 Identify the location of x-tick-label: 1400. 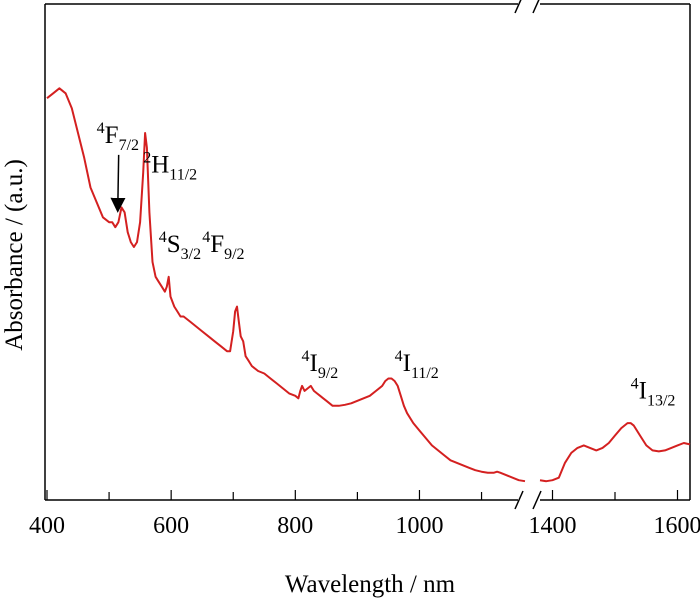
(553, 526).